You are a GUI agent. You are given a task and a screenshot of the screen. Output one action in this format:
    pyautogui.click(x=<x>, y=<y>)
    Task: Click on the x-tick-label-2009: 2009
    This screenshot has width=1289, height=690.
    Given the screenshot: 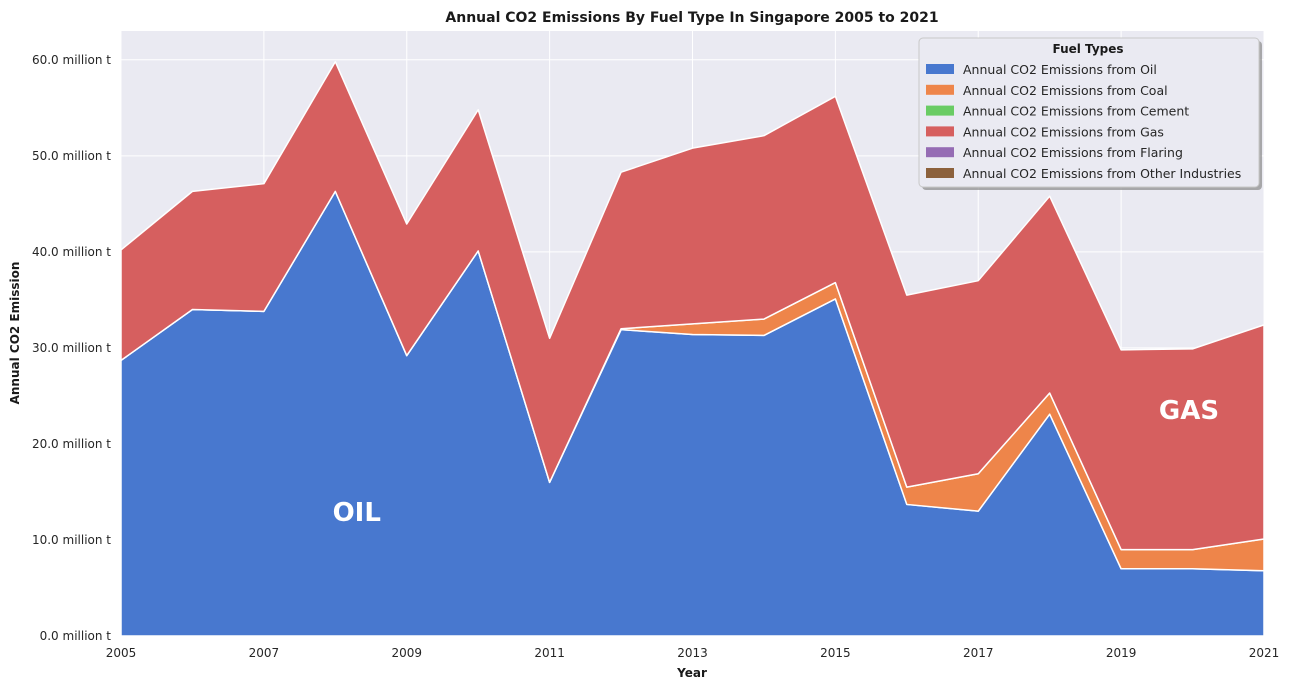 What is the action you would take?
    pyautogui.click(x=406, y=653)
    